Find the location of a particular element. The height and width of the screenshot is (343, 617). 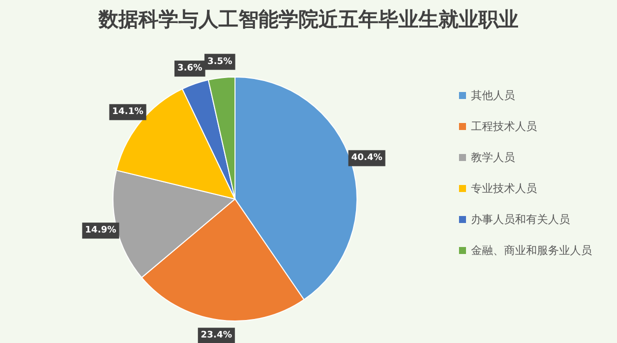

data-label: 3.5% is located at coordinates (219, 61).